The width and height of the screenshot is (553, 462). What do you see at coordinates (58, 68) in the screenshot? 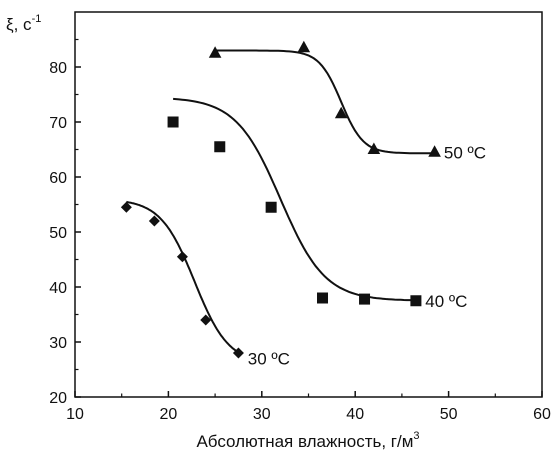
I see `y-tick-label: 80` at bounding box center [58, 68].